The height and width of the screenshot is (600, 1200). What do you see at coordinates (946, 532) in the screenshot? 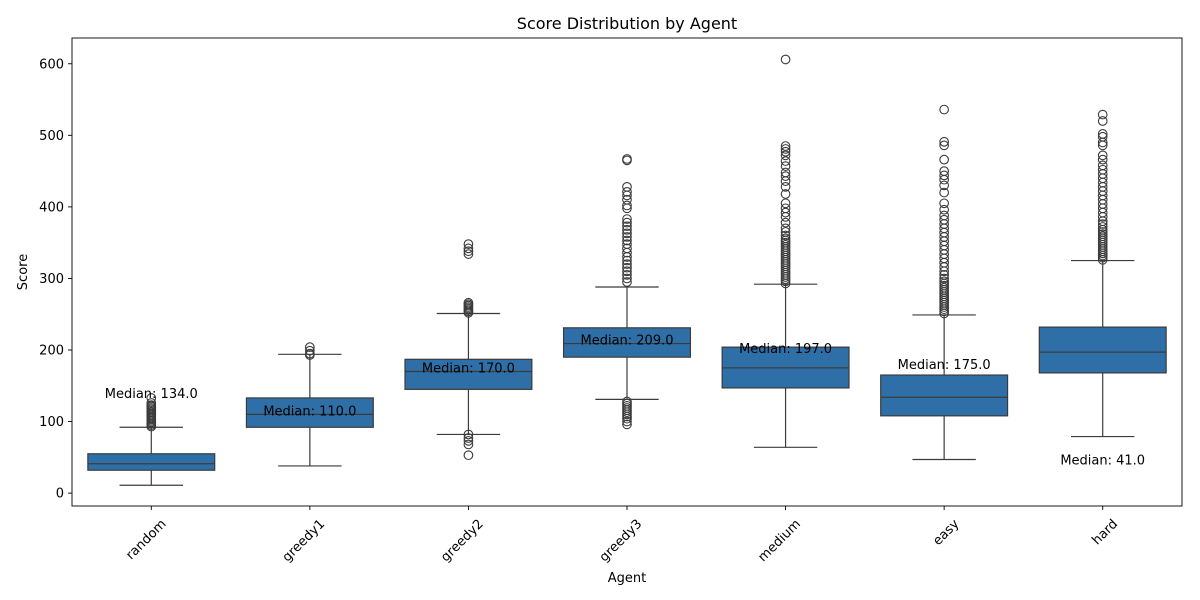
I see `x-tick-label: easy` at bounding box center [946, 532].